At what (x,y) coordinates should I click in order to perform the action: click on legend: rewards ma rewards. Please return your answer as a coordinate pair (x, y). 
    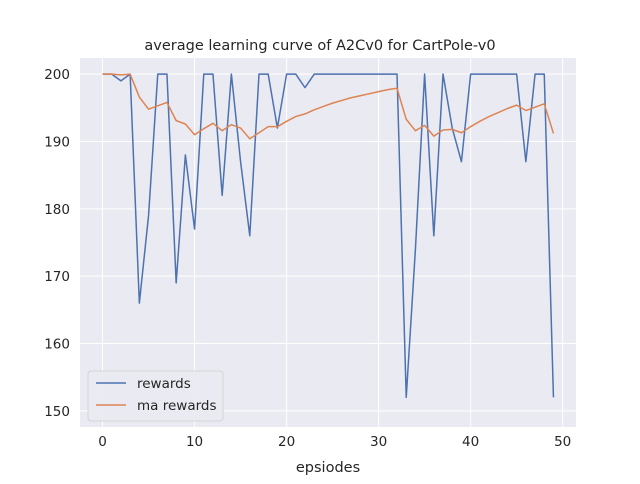
    Looking at the image, I should click on (155, 396).